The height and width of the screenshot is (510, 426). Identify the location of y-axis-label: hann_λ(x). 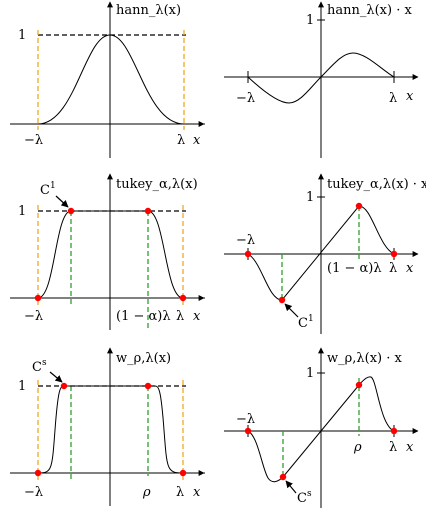
(148, 10).